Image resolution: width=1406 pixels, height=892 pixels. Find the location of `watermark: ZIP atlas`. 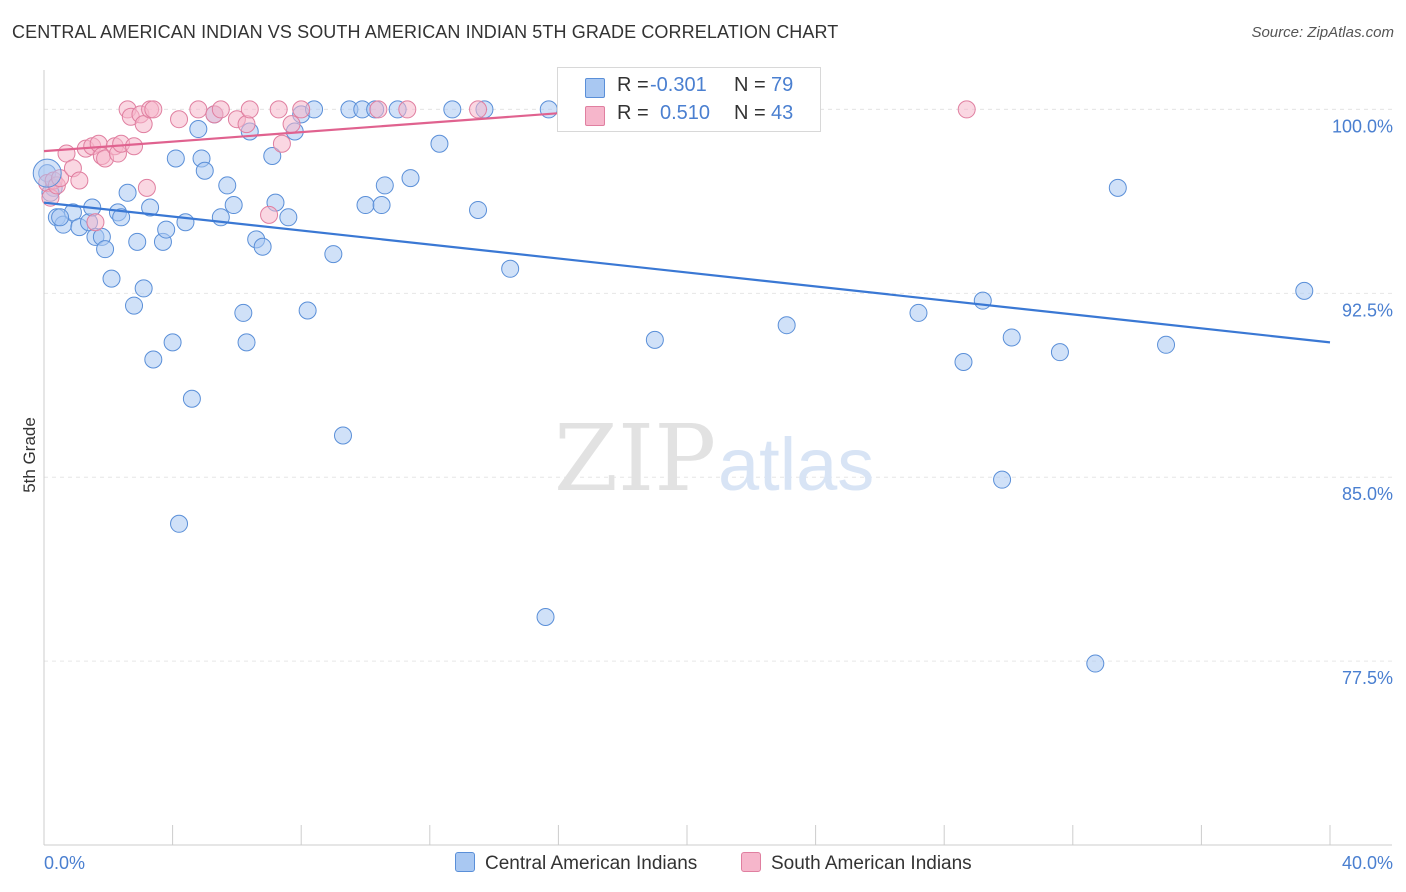

watermark: ZIP atlas is located at coordinates (714, 458).